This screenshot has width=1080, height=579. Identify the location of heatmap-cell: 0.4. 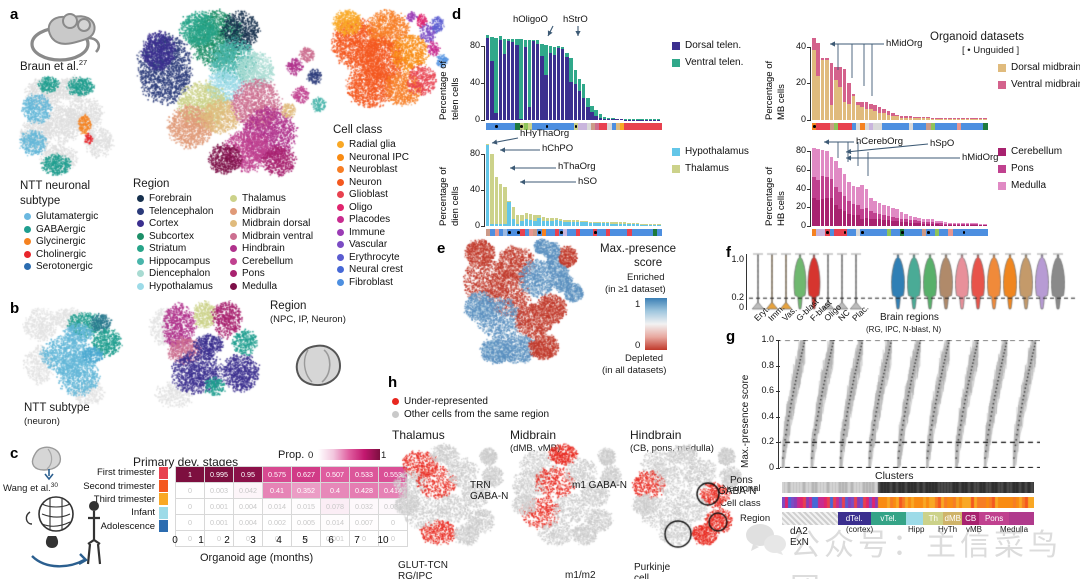
(335, 490).